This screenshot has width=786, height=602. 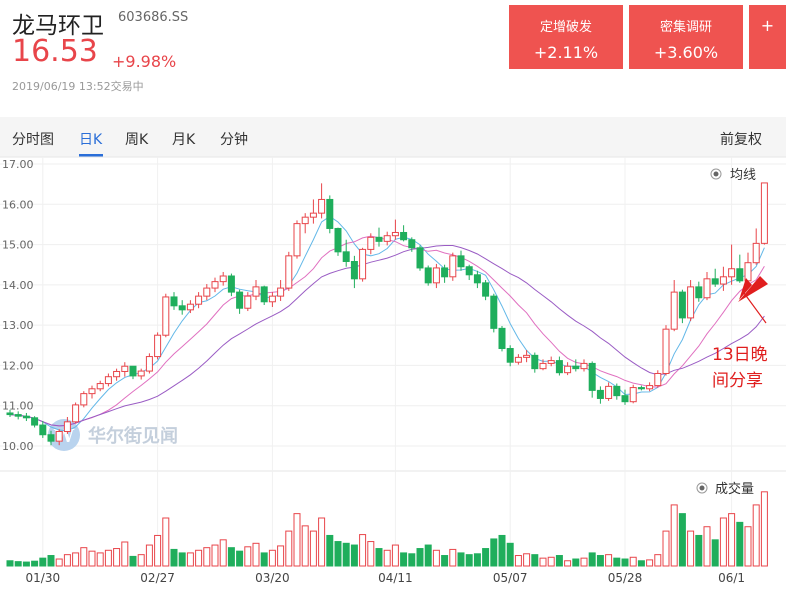 I want to click on tag-card-2: 密集调研 +3.60%, so click(x=686, y=37).